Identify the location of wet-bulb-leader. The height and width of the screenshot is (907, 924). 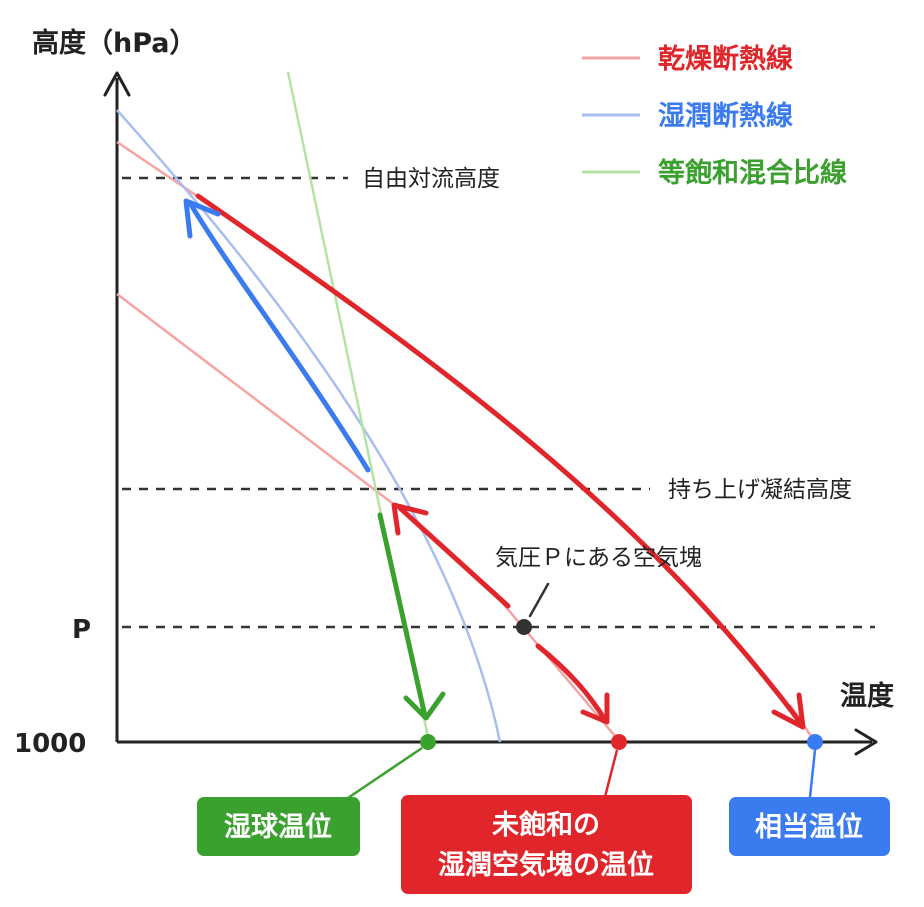
(383, 774).